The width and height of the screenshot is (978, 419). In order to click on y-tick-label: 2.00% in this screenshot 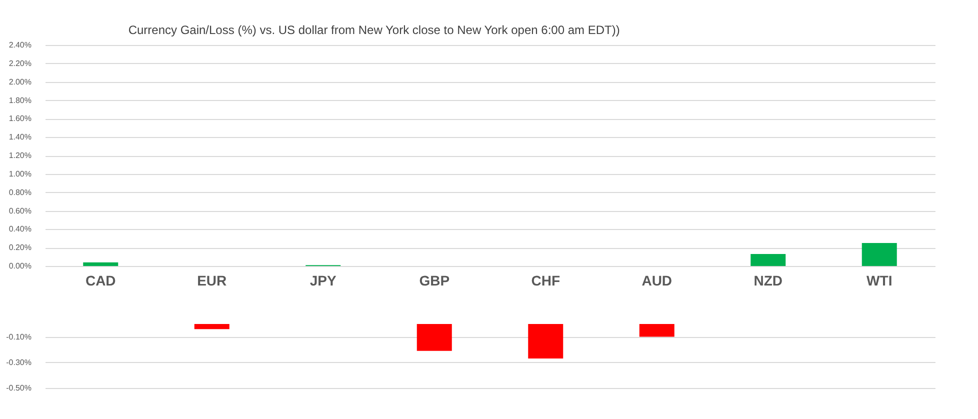, I will do `click(20, 81)`.